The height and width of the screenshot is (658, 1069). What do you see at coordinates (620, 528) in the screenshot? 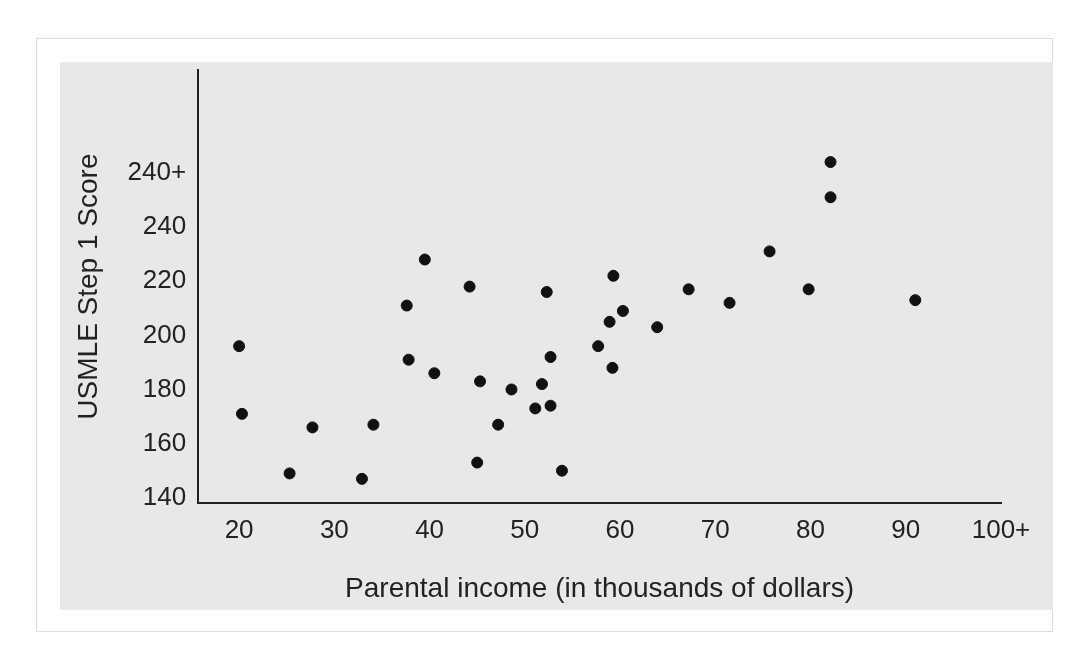
I see `x-tick-label: 60` at bounding box center [620, 528].